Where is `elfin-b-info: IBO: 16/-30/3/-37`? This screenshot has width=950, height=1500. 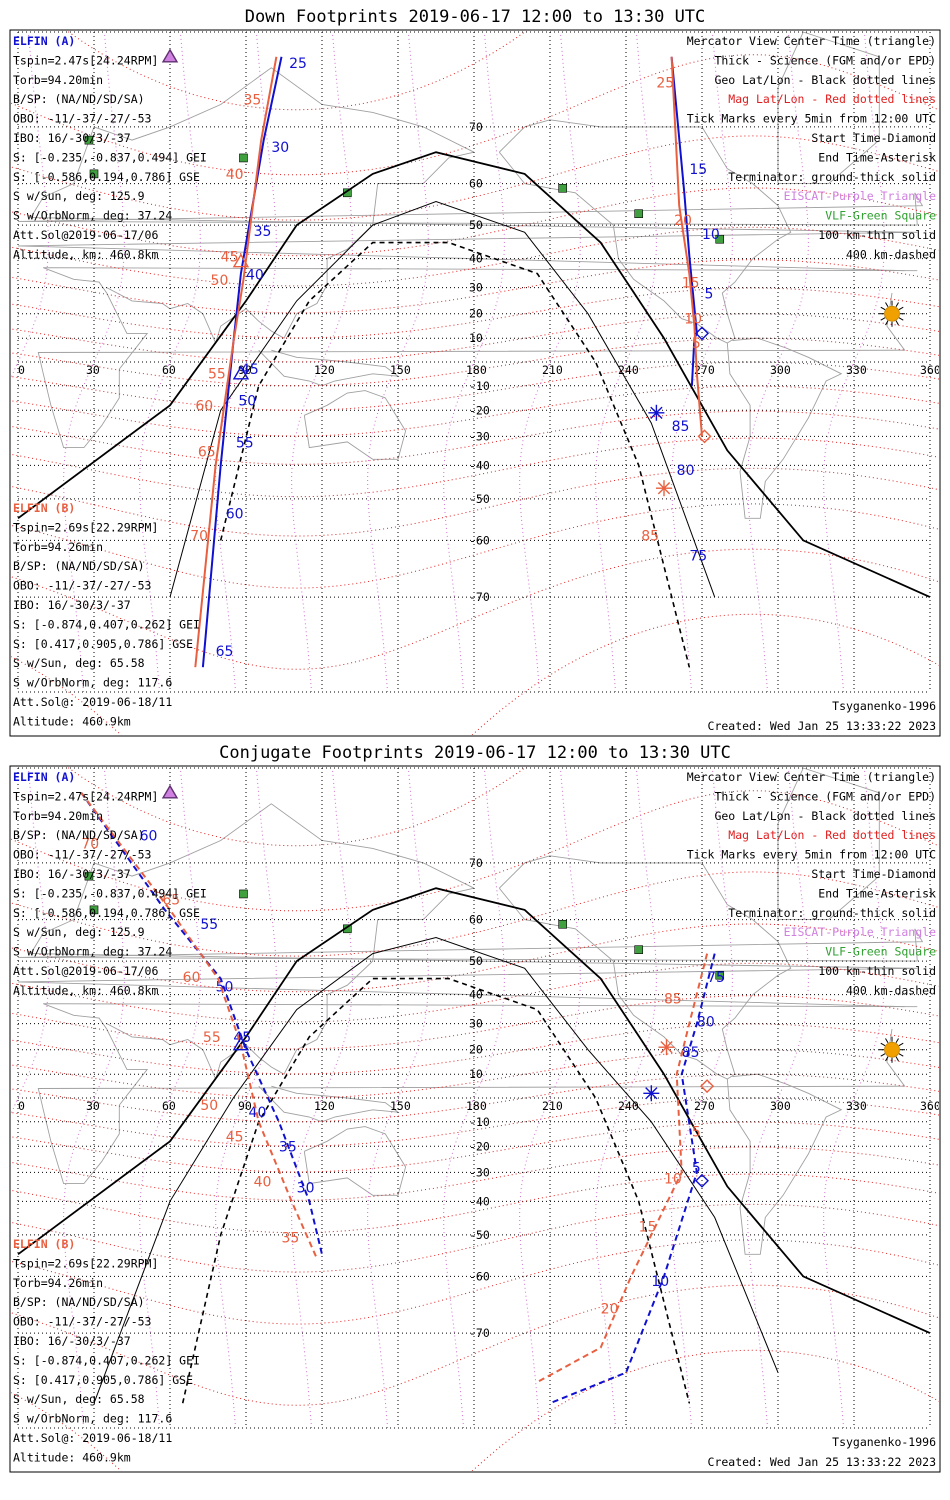 elfin-b-info: IBO: 16/-30/3/-37 is located at coordinates (72, 605).